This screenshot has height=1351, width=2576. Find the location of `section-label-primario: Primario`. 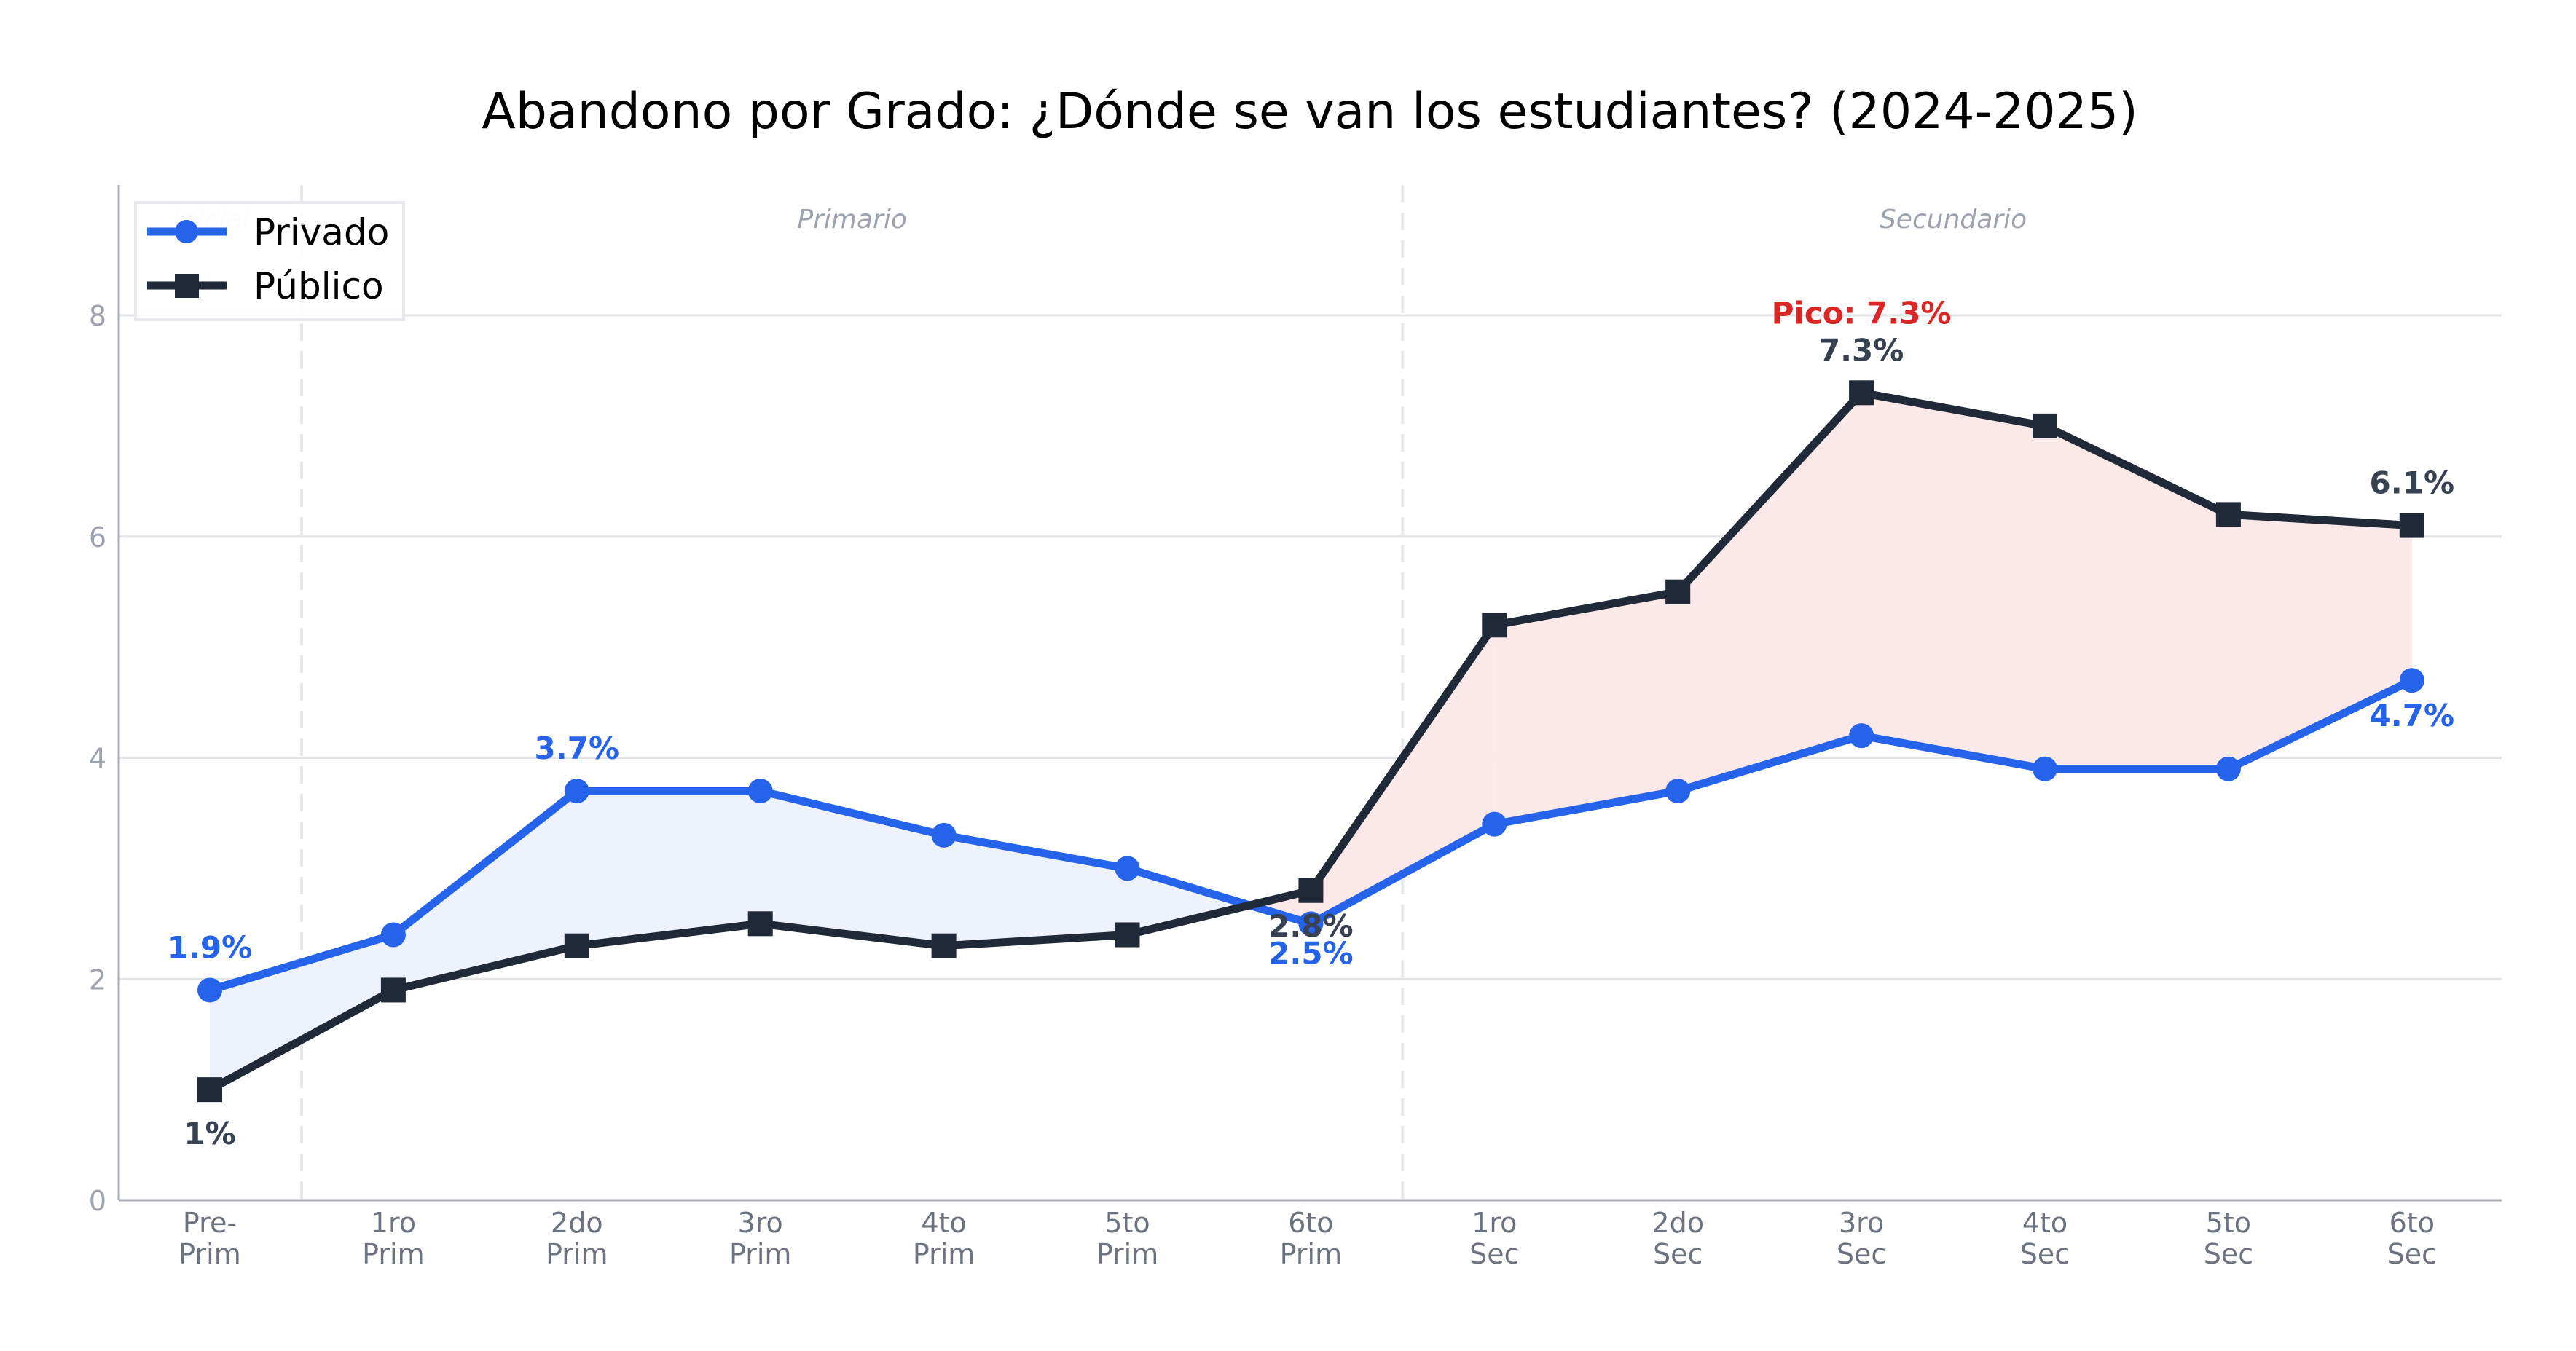

section-label-primario: Primario is located at coordinates (851, 220).